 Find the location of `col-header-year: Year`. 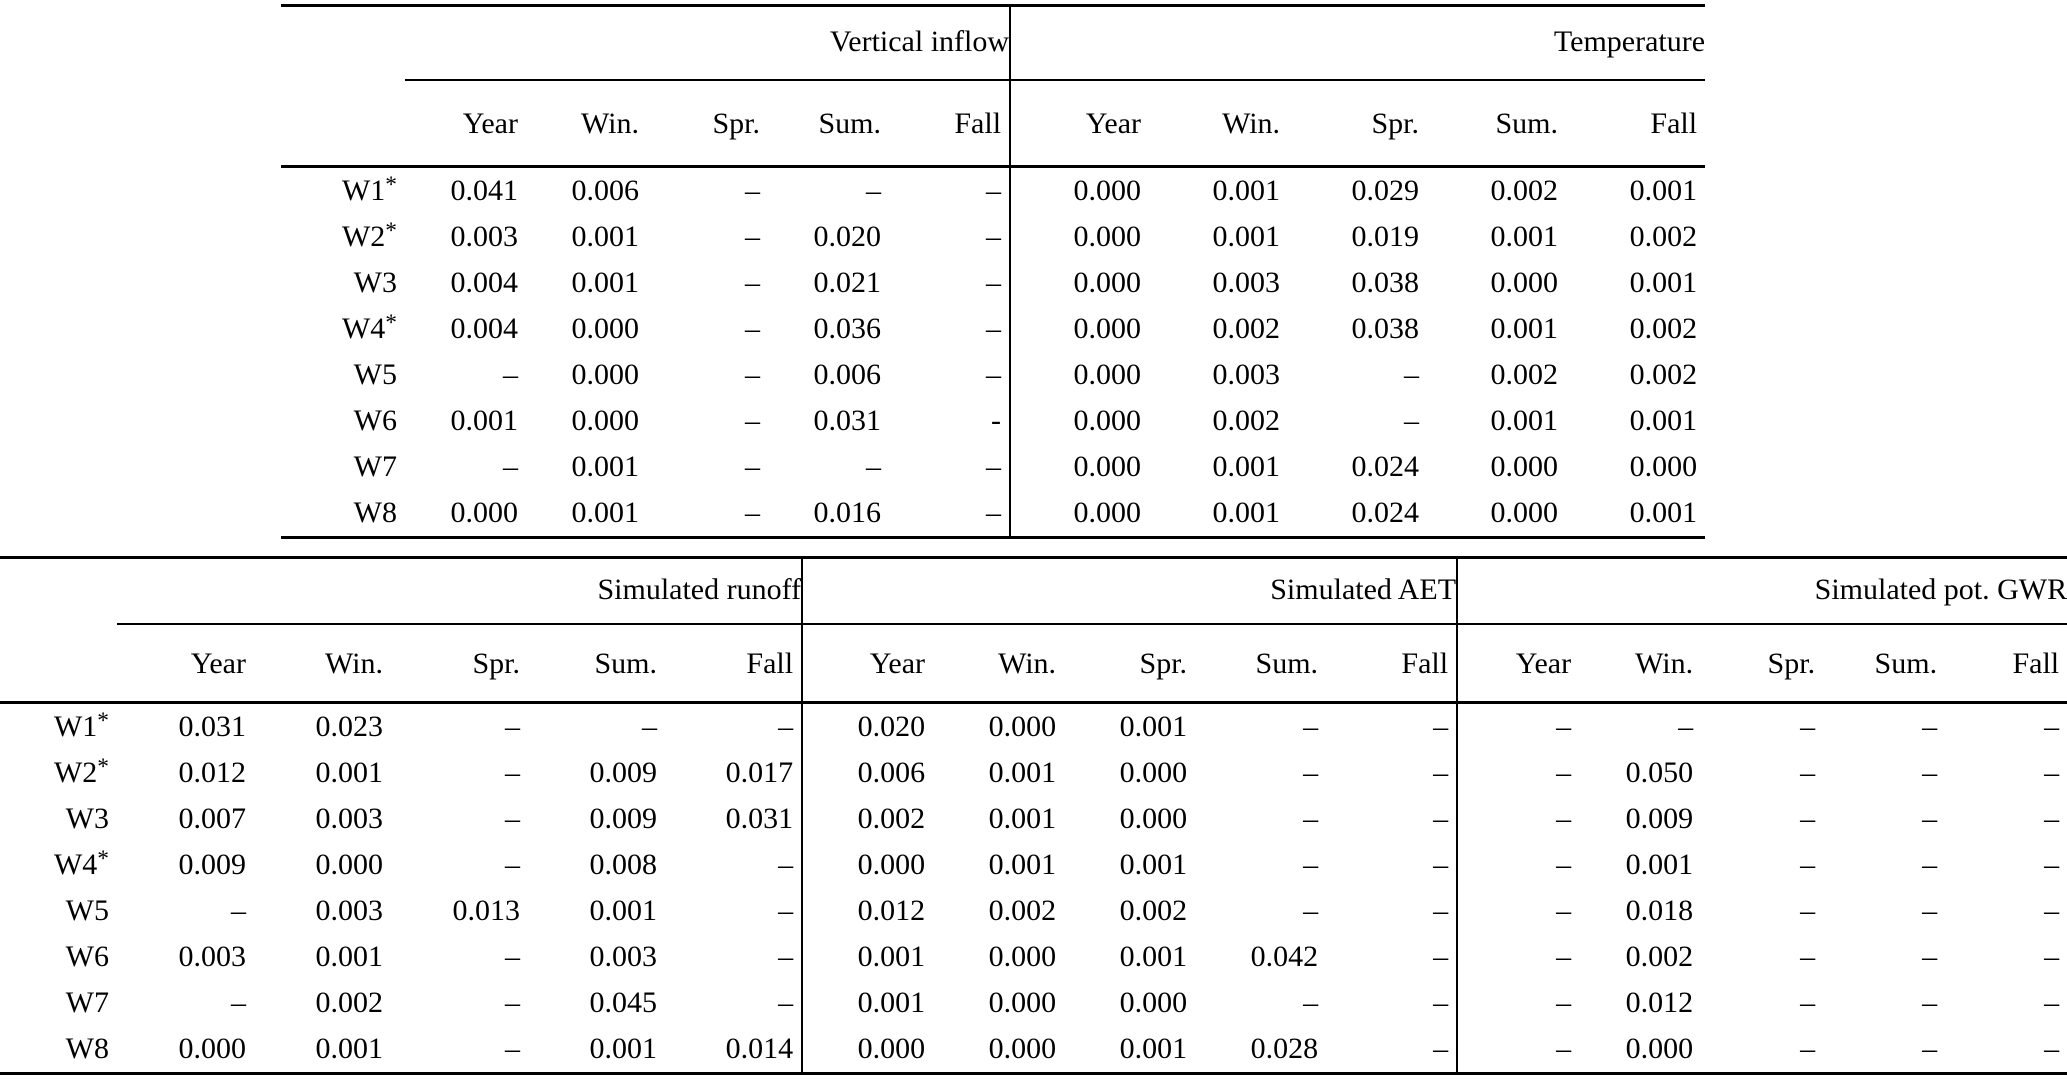

col-header-year: Year is located at coordinates (1079, 124).